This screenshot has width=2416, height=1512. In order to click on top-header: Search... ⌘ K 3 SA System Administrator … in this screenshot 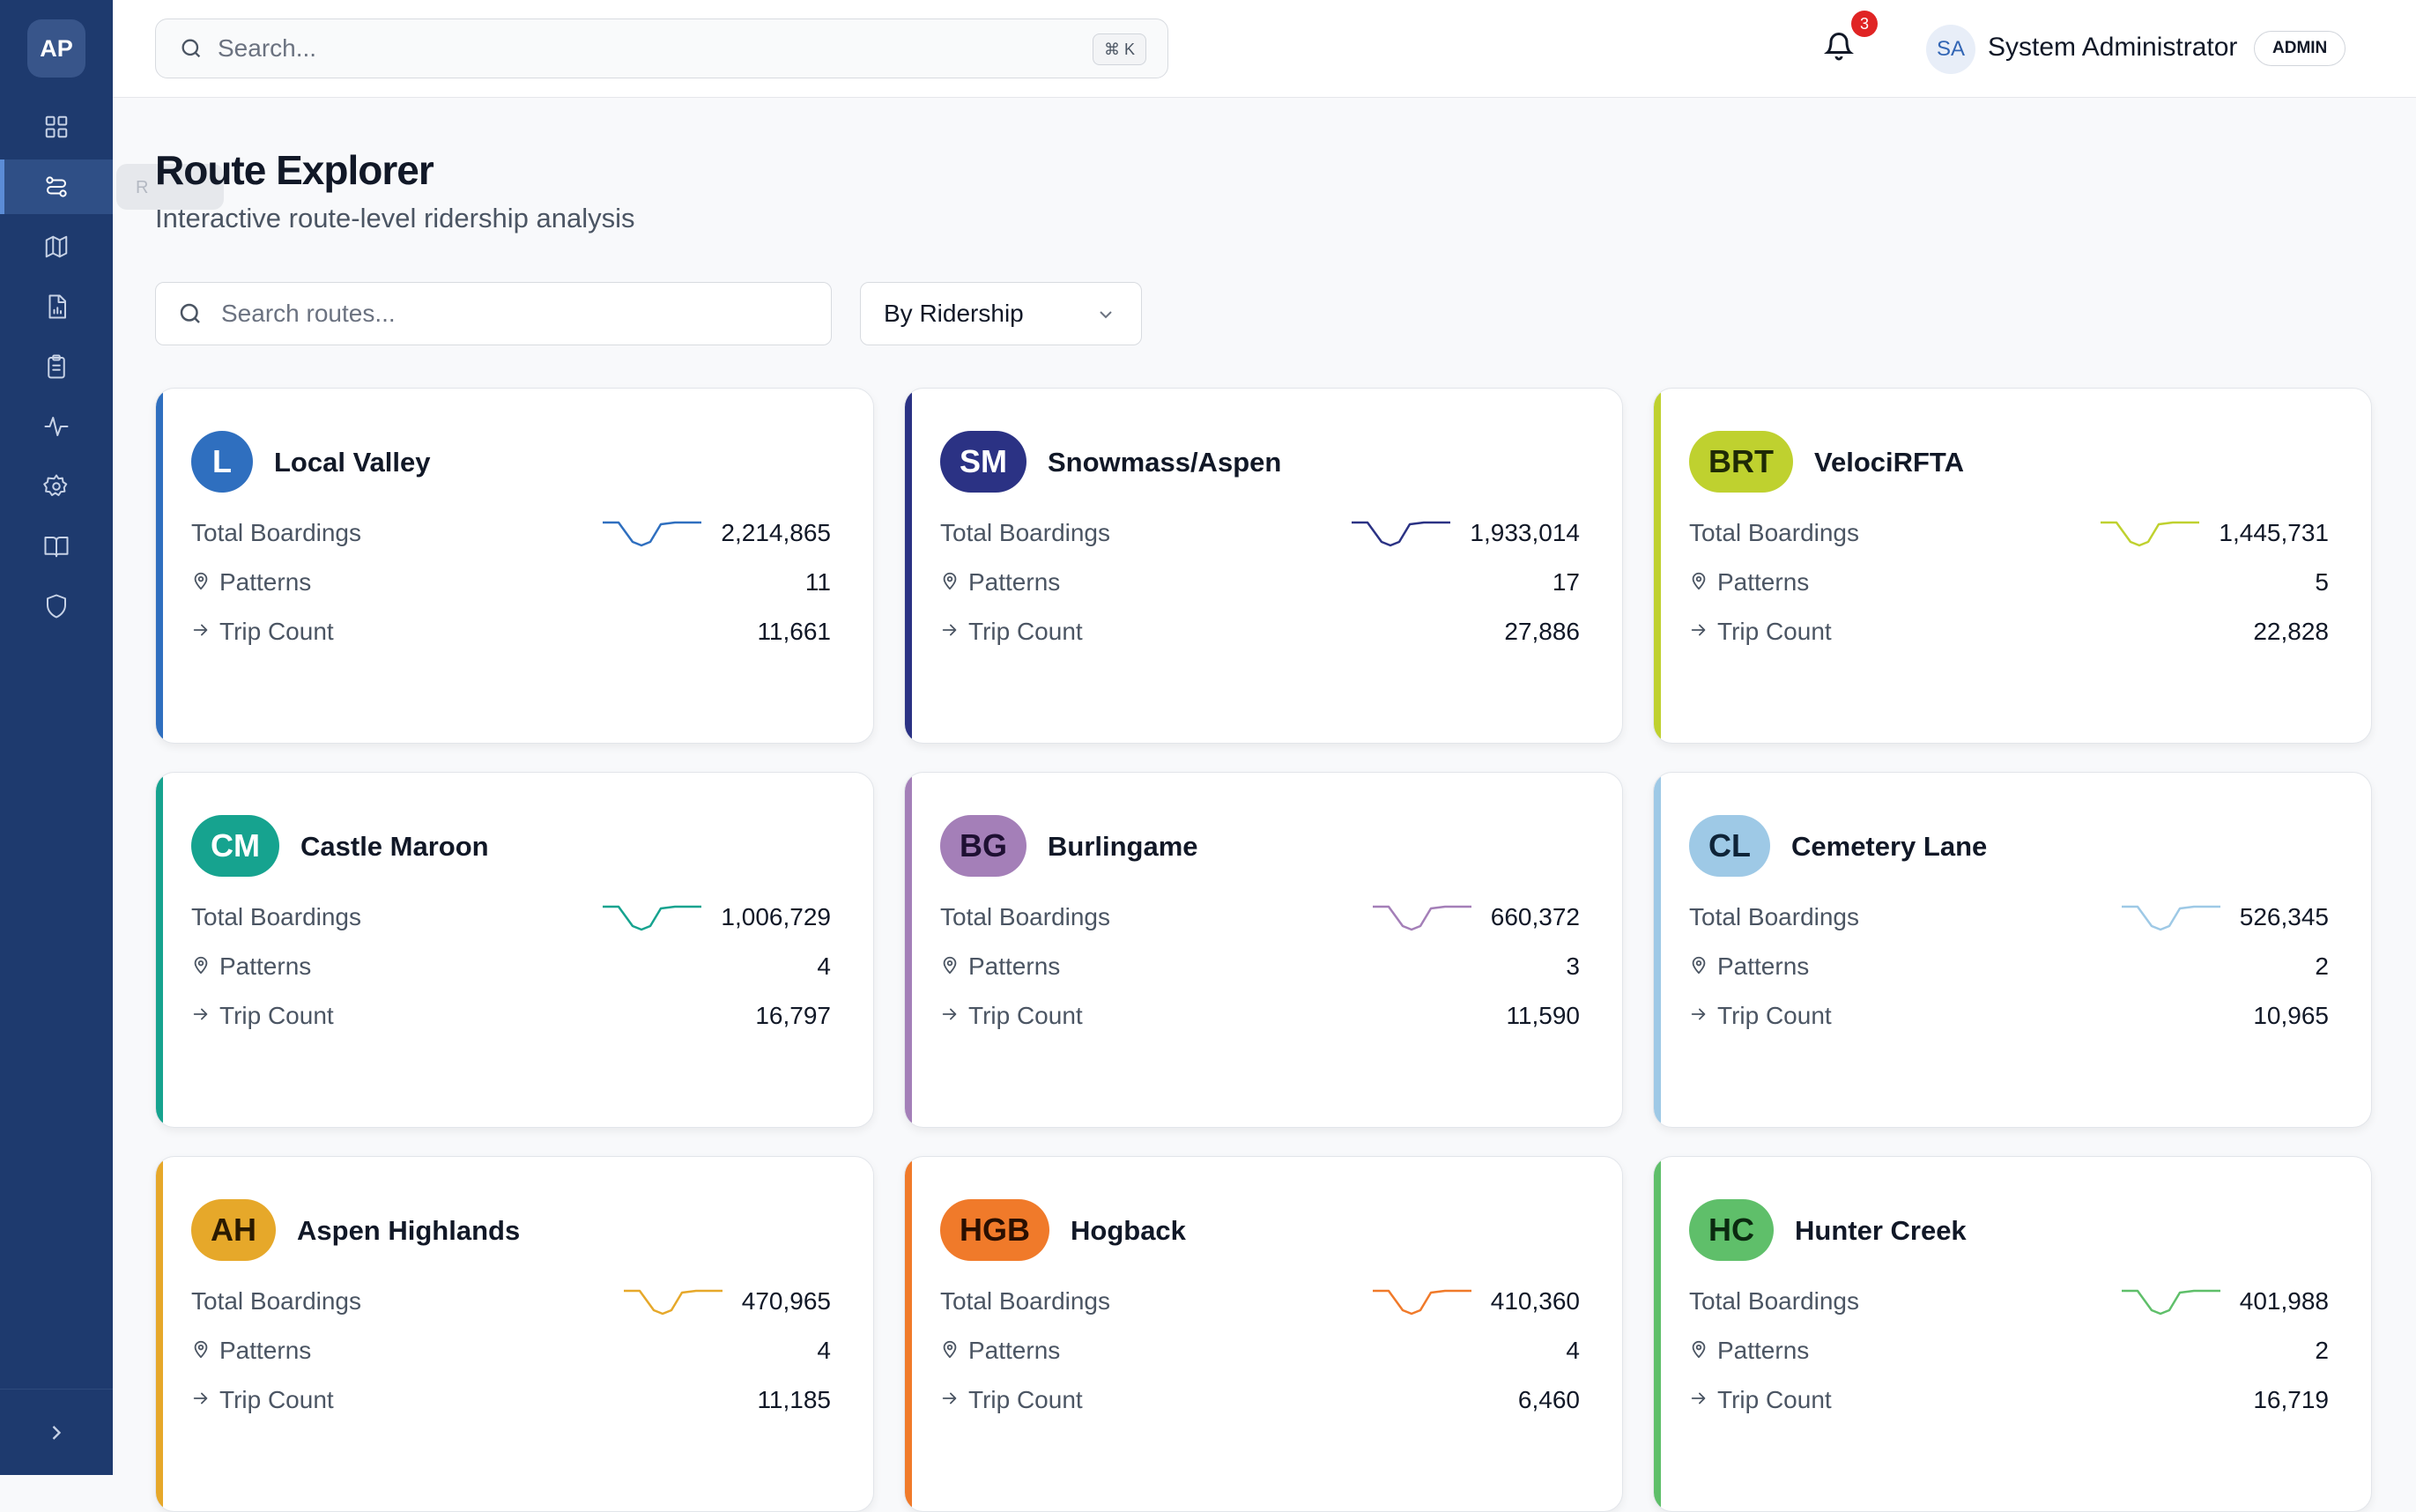, I will do `click(1264, 49)`.